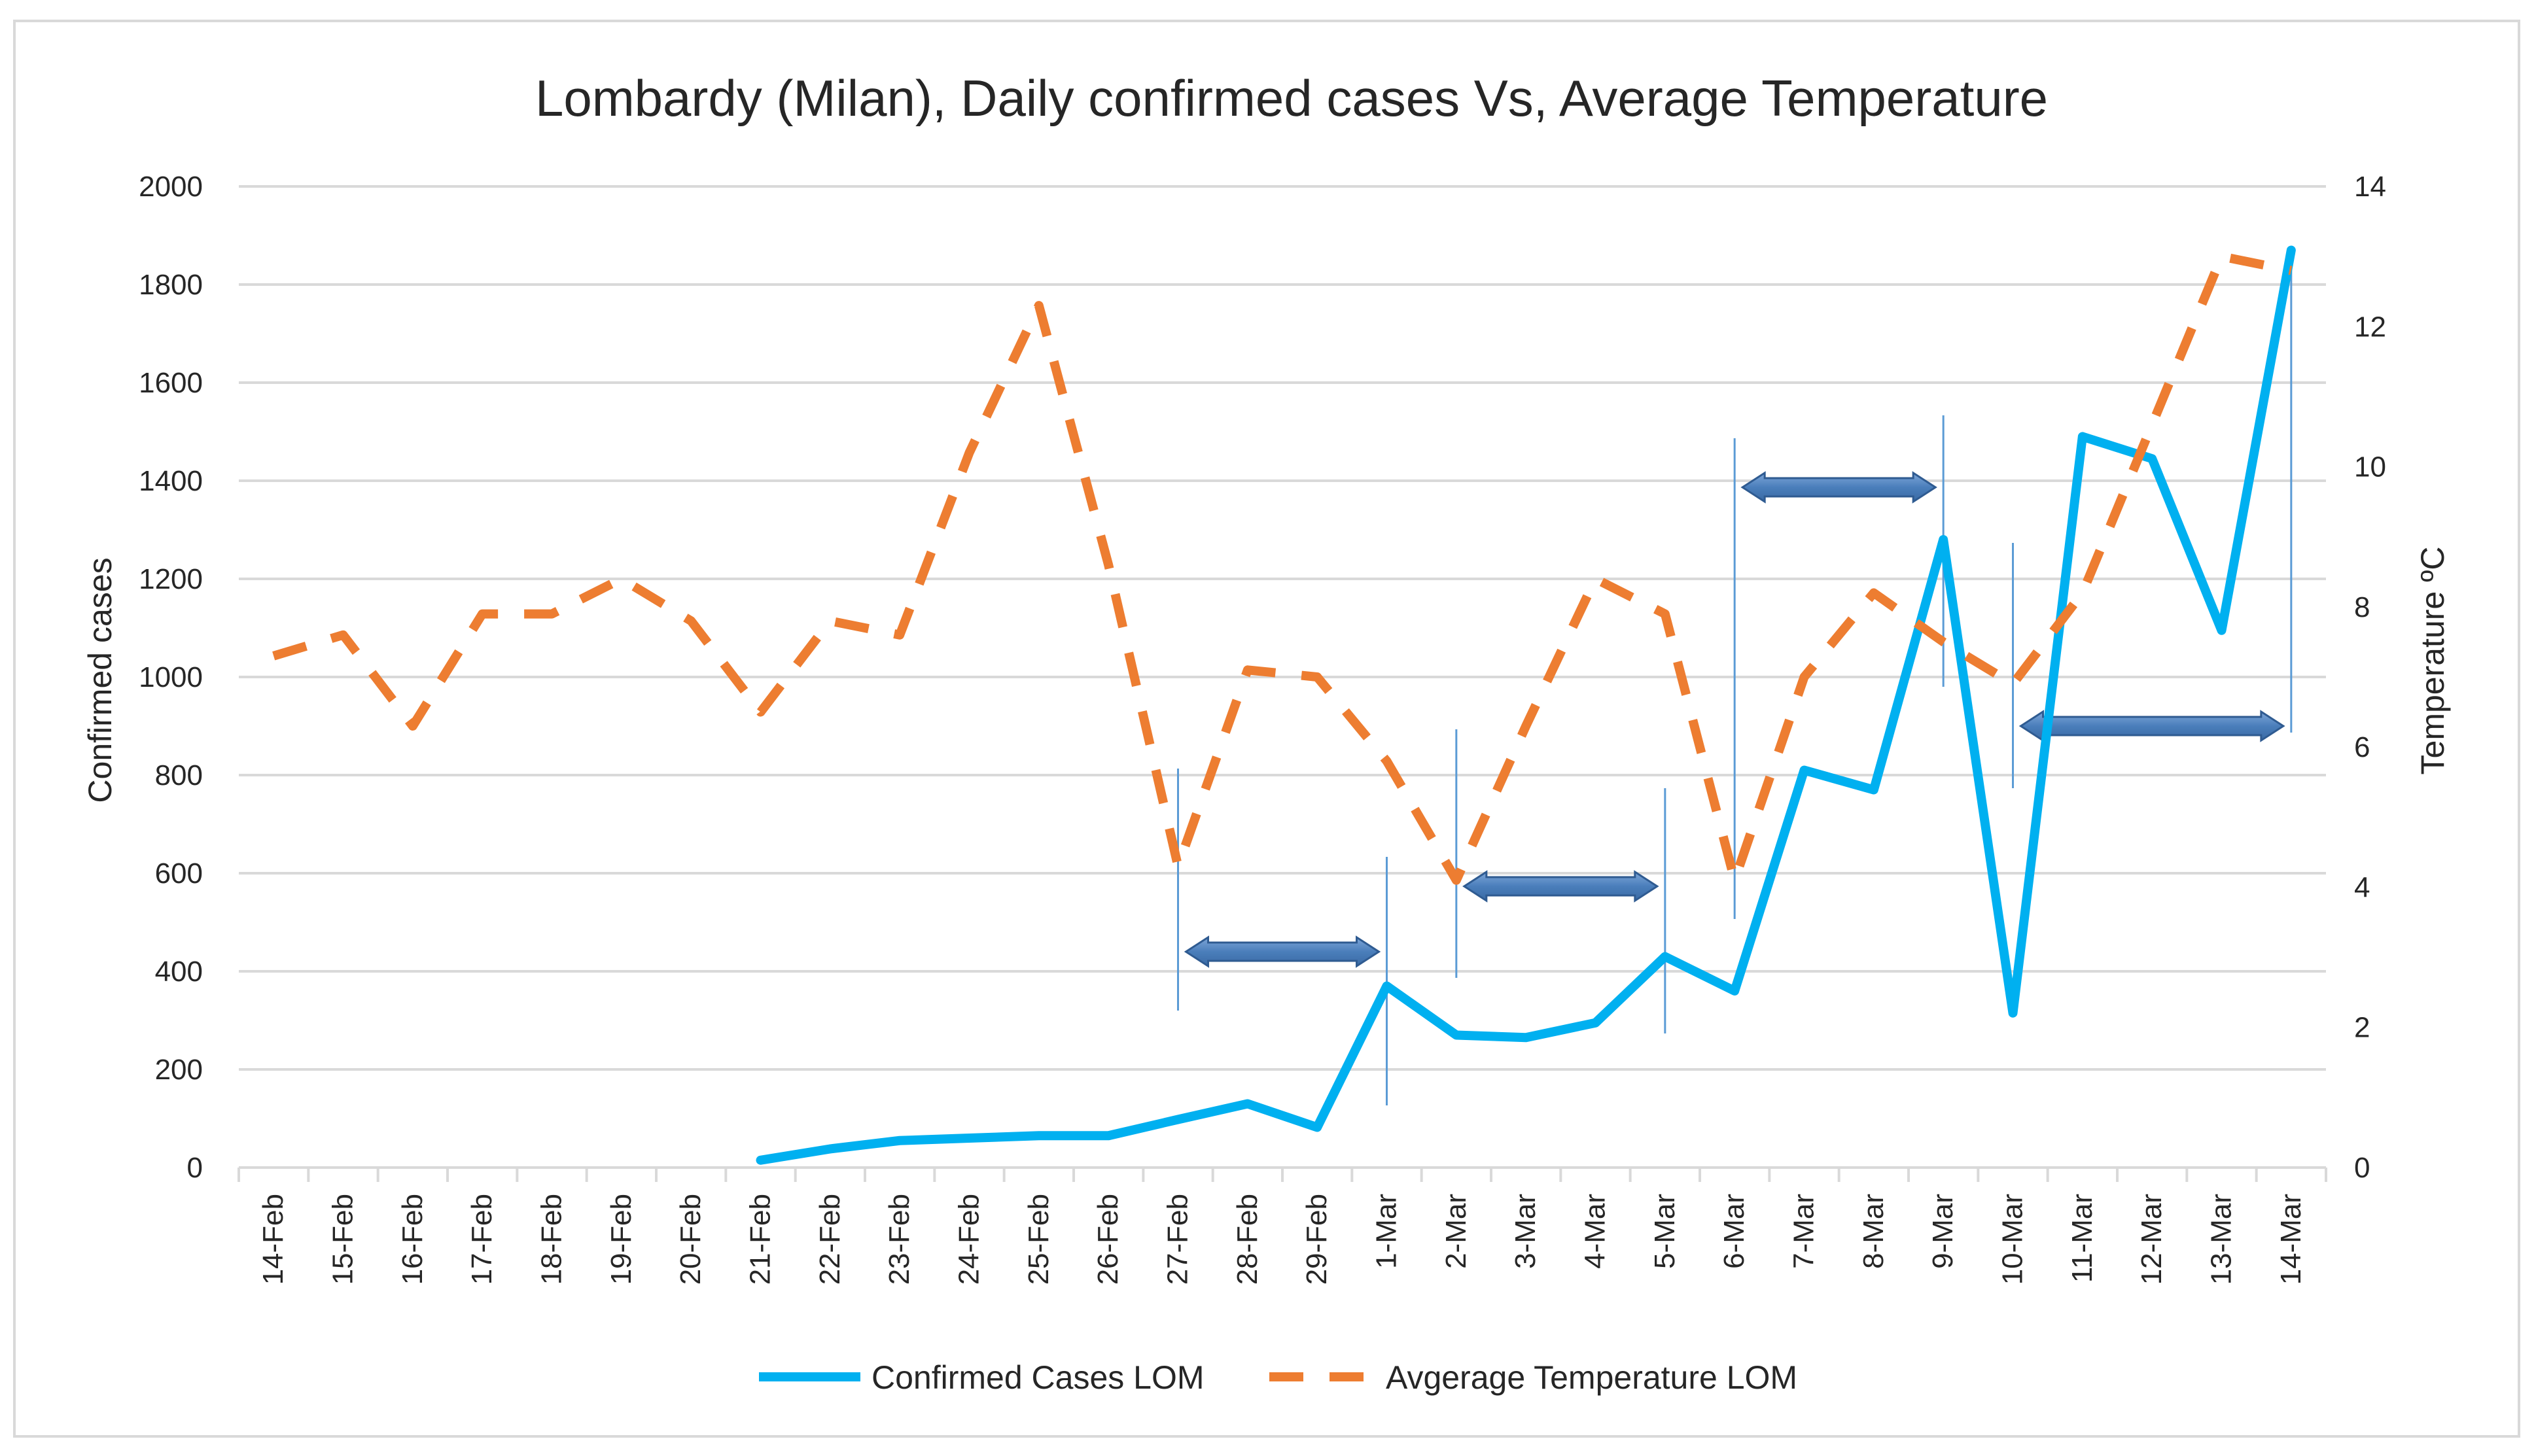  I want to click on x-tick-label: 11-Mar, so click(2082, 1238).